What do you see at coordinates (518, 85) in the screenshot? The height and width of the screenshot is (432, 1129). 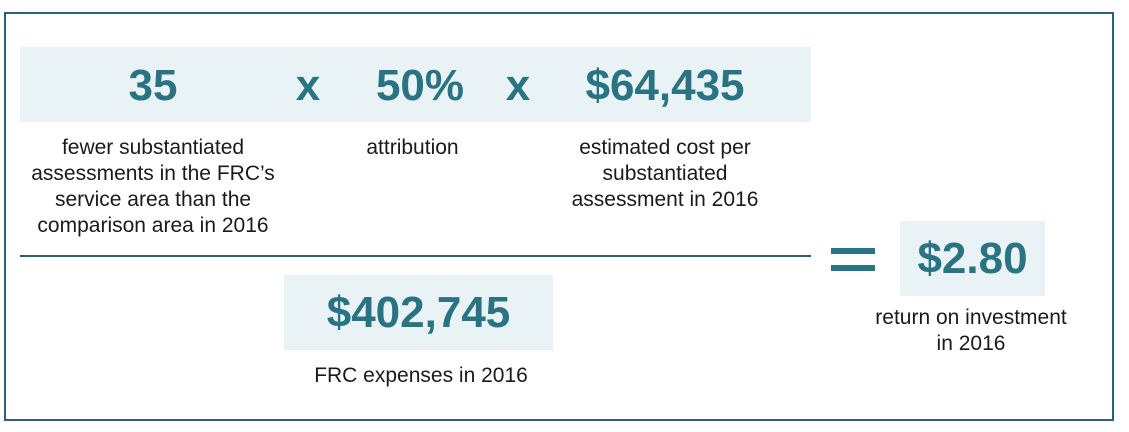 I see `multiply-operator-2: x` at bounding box center [518, 85].